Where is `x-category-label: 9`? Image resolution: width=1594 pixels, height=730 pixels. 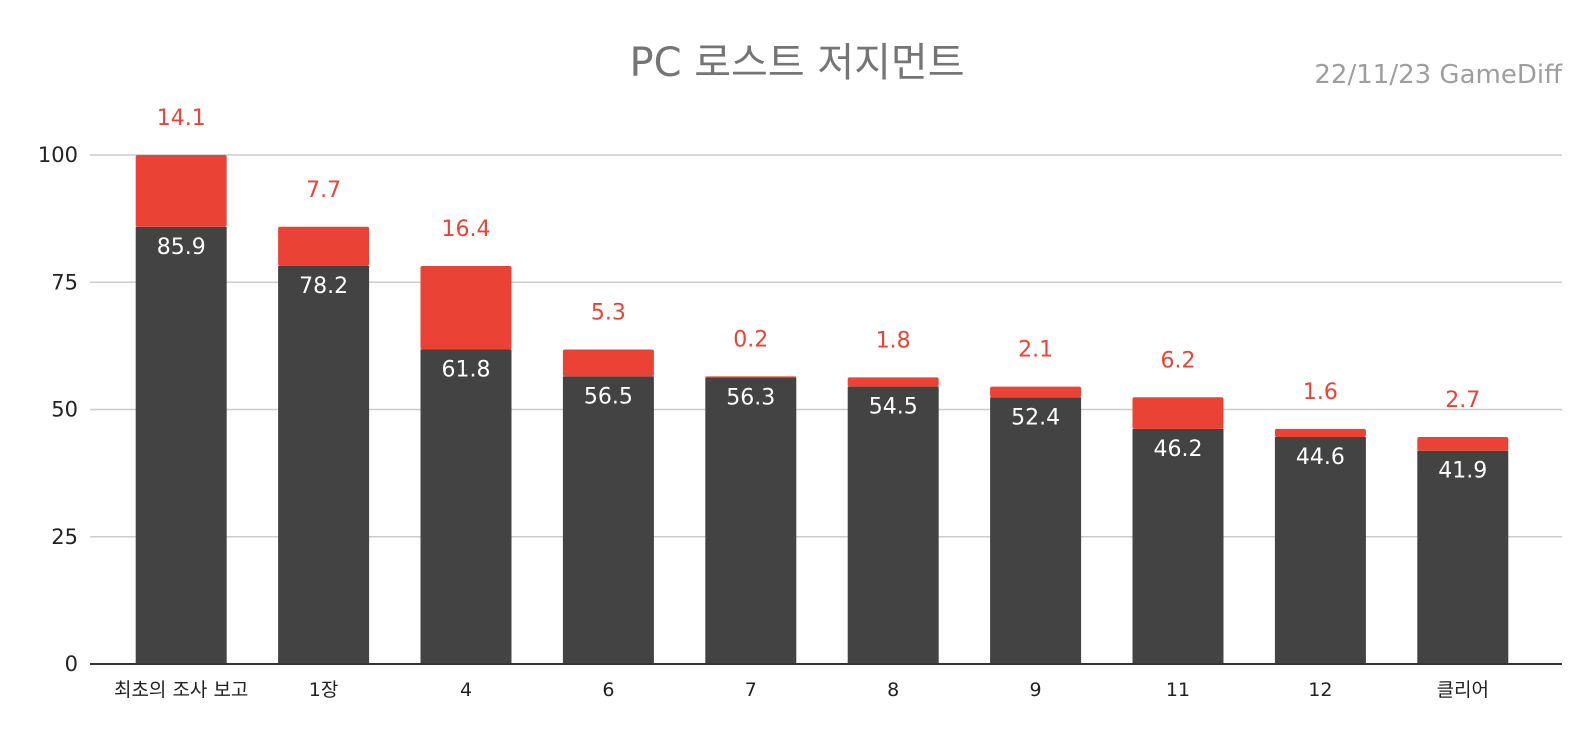
x-category-label: 9 is located at coordinates (1036, 690).